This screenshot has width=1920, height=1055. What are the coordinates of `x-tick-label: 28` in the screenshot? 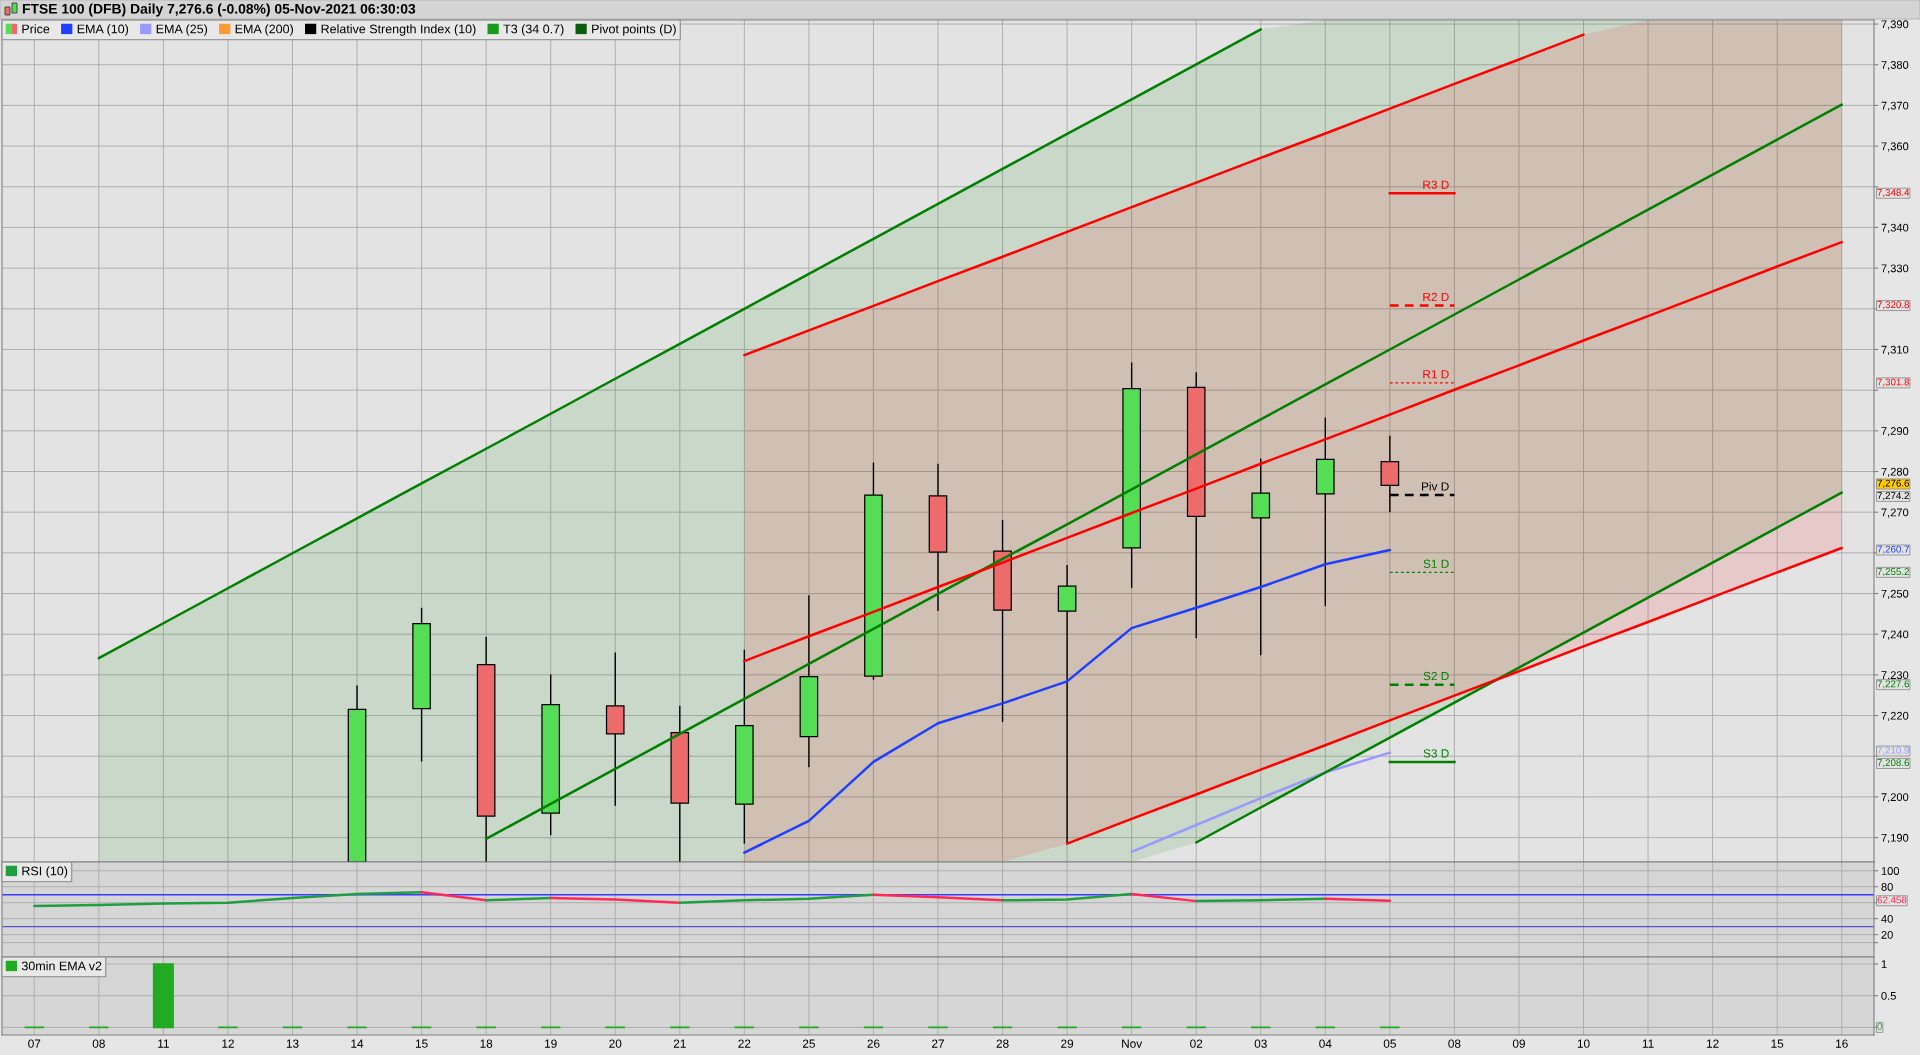 It's located at (1002, 1043).